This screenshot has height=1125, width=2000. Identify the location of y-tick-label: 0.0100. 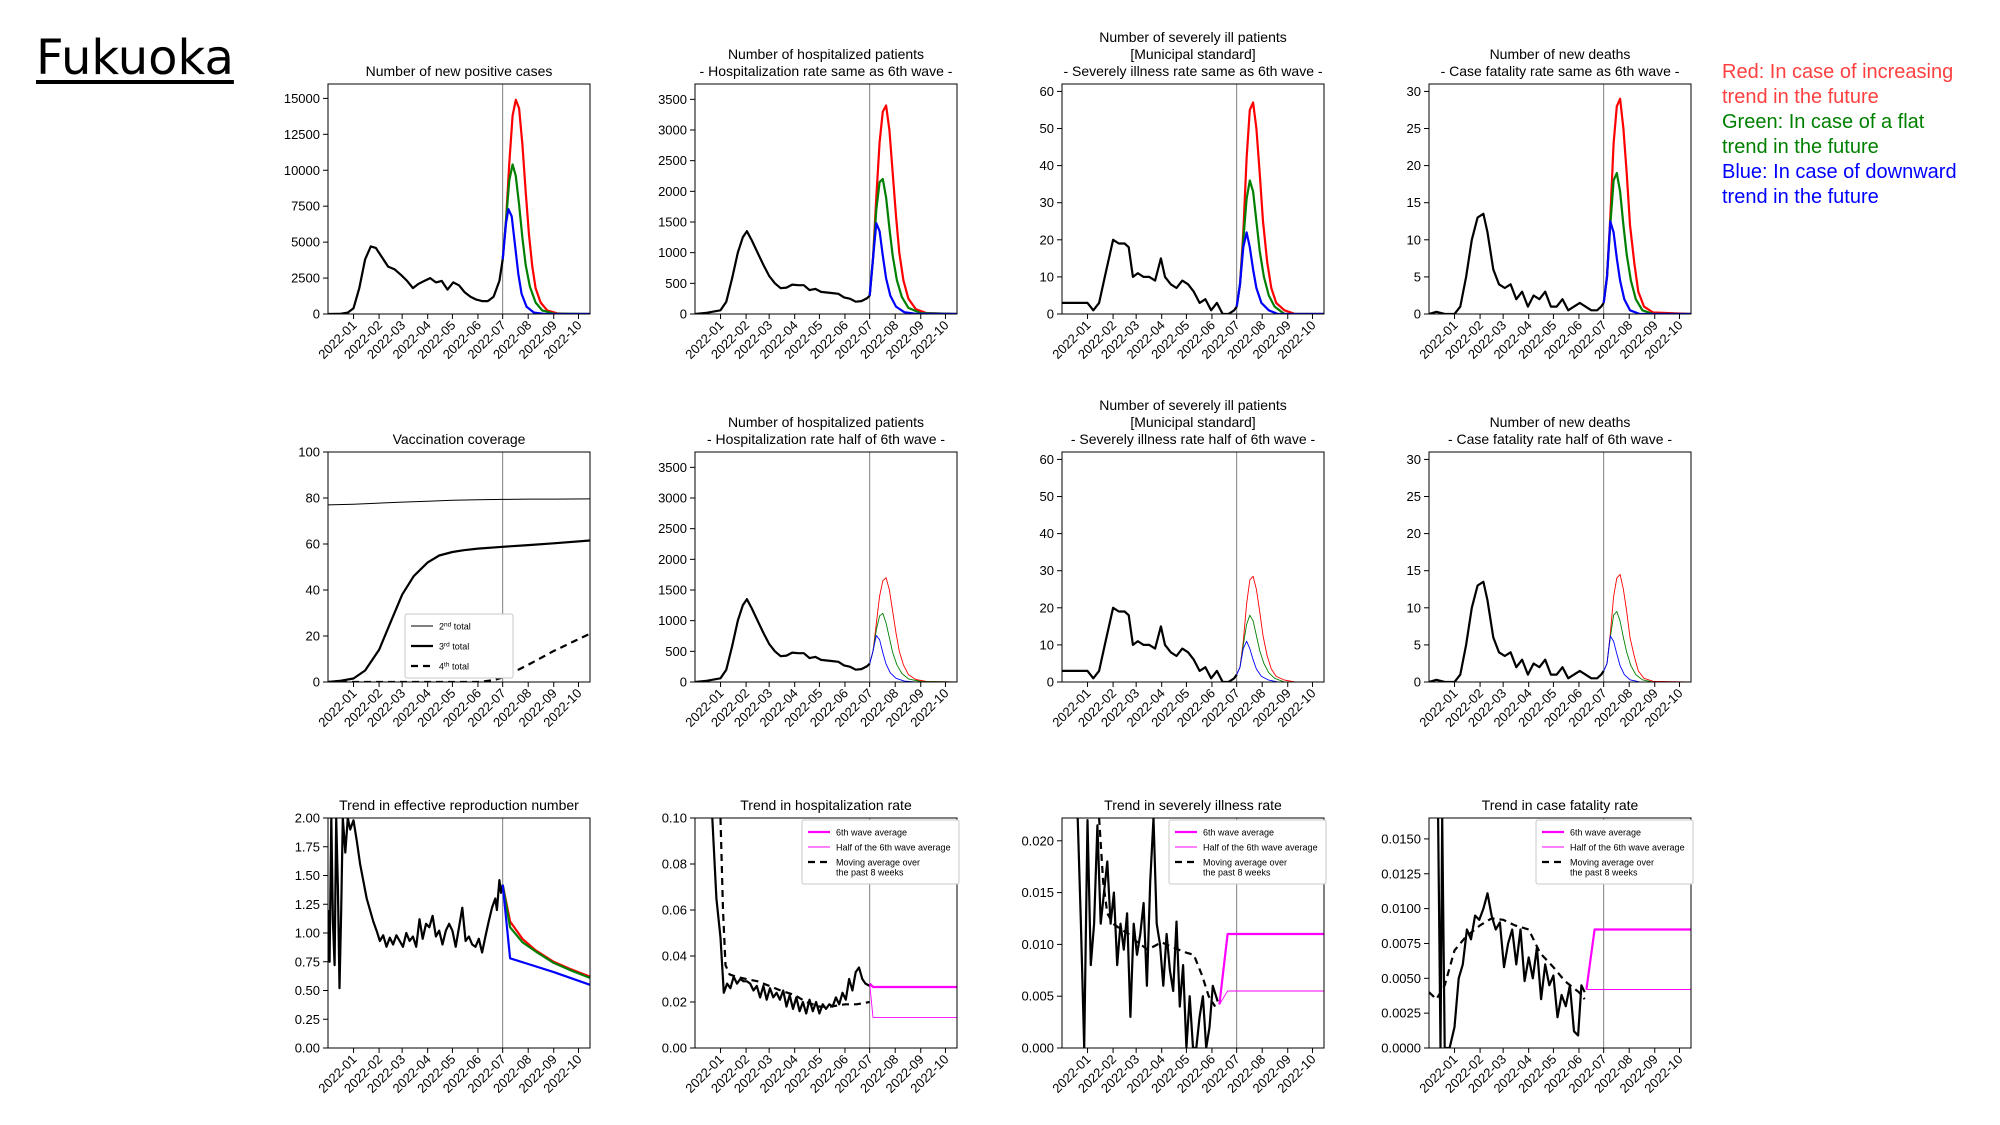
(1401, 908).